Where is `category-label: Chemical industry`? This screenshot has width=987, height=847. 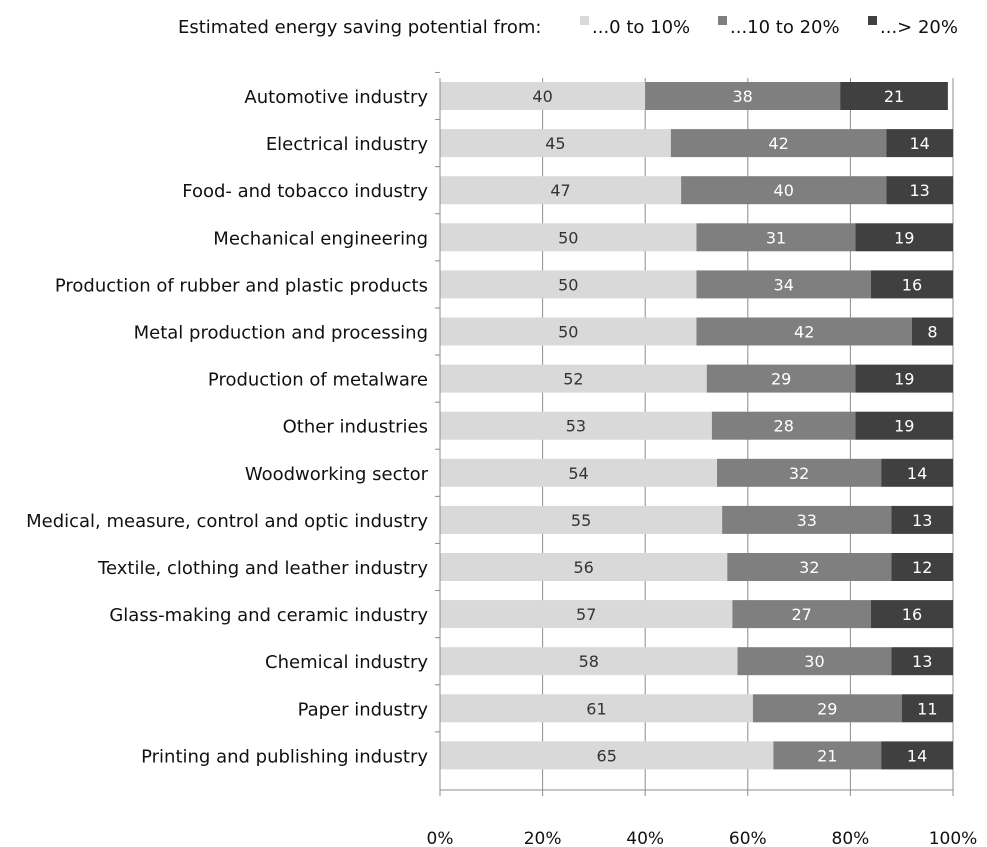 category-label: Chemical industry is located at coordinates (346, 662).